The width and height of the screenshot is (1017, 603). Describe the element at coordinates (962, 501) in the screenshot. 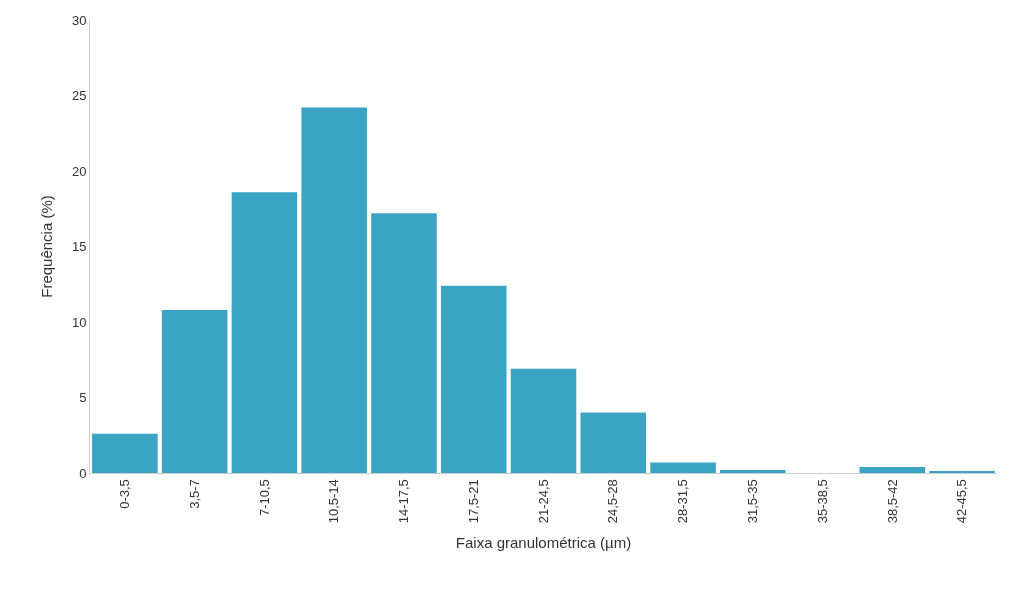

I see `x-tick-label: 42-45,5` at that location.